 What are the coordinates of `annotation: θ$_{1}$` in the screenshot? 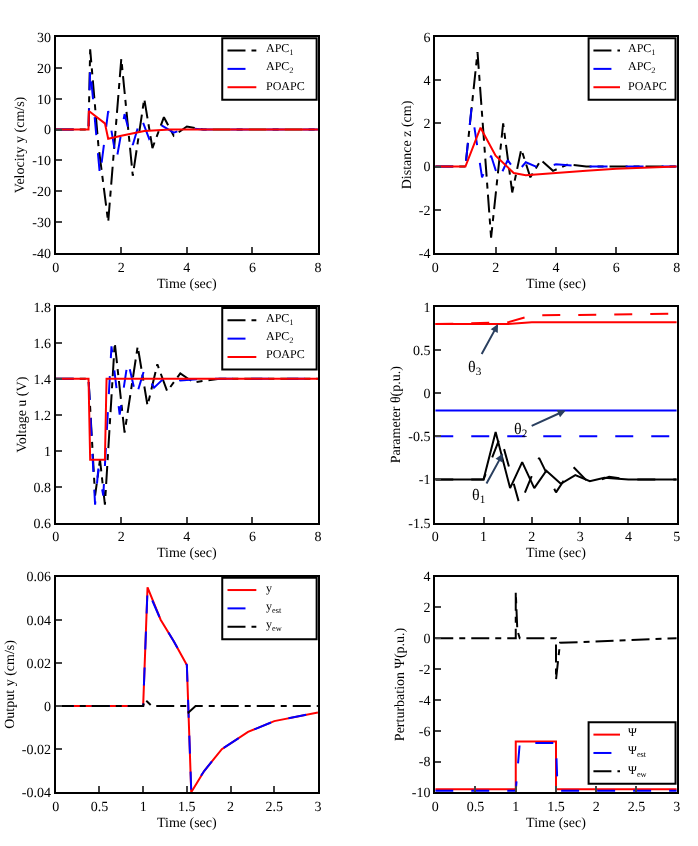 It's located at (479, 497).